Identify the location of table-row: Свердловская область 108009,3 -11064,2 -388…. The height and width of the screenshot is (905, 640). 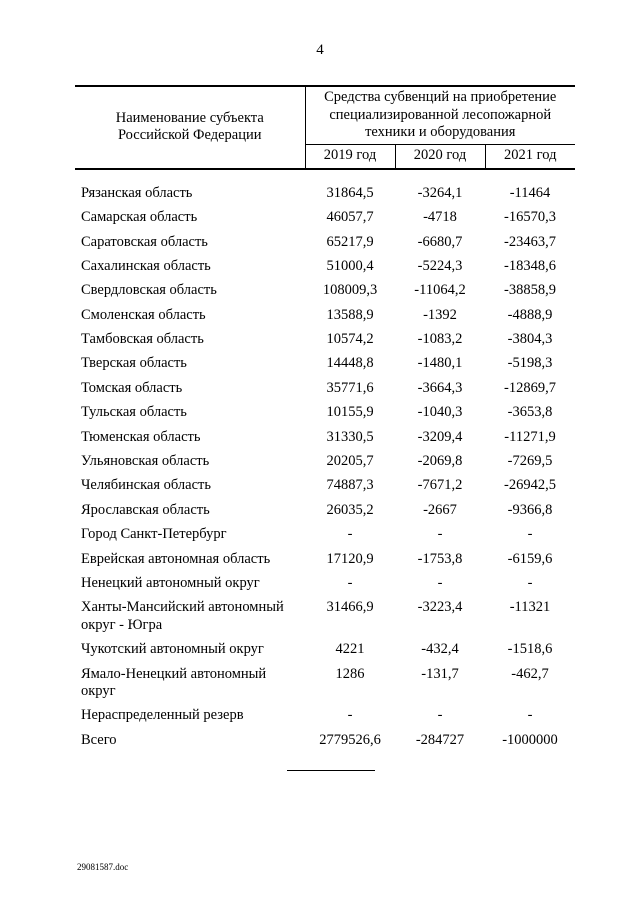
(325, 291).